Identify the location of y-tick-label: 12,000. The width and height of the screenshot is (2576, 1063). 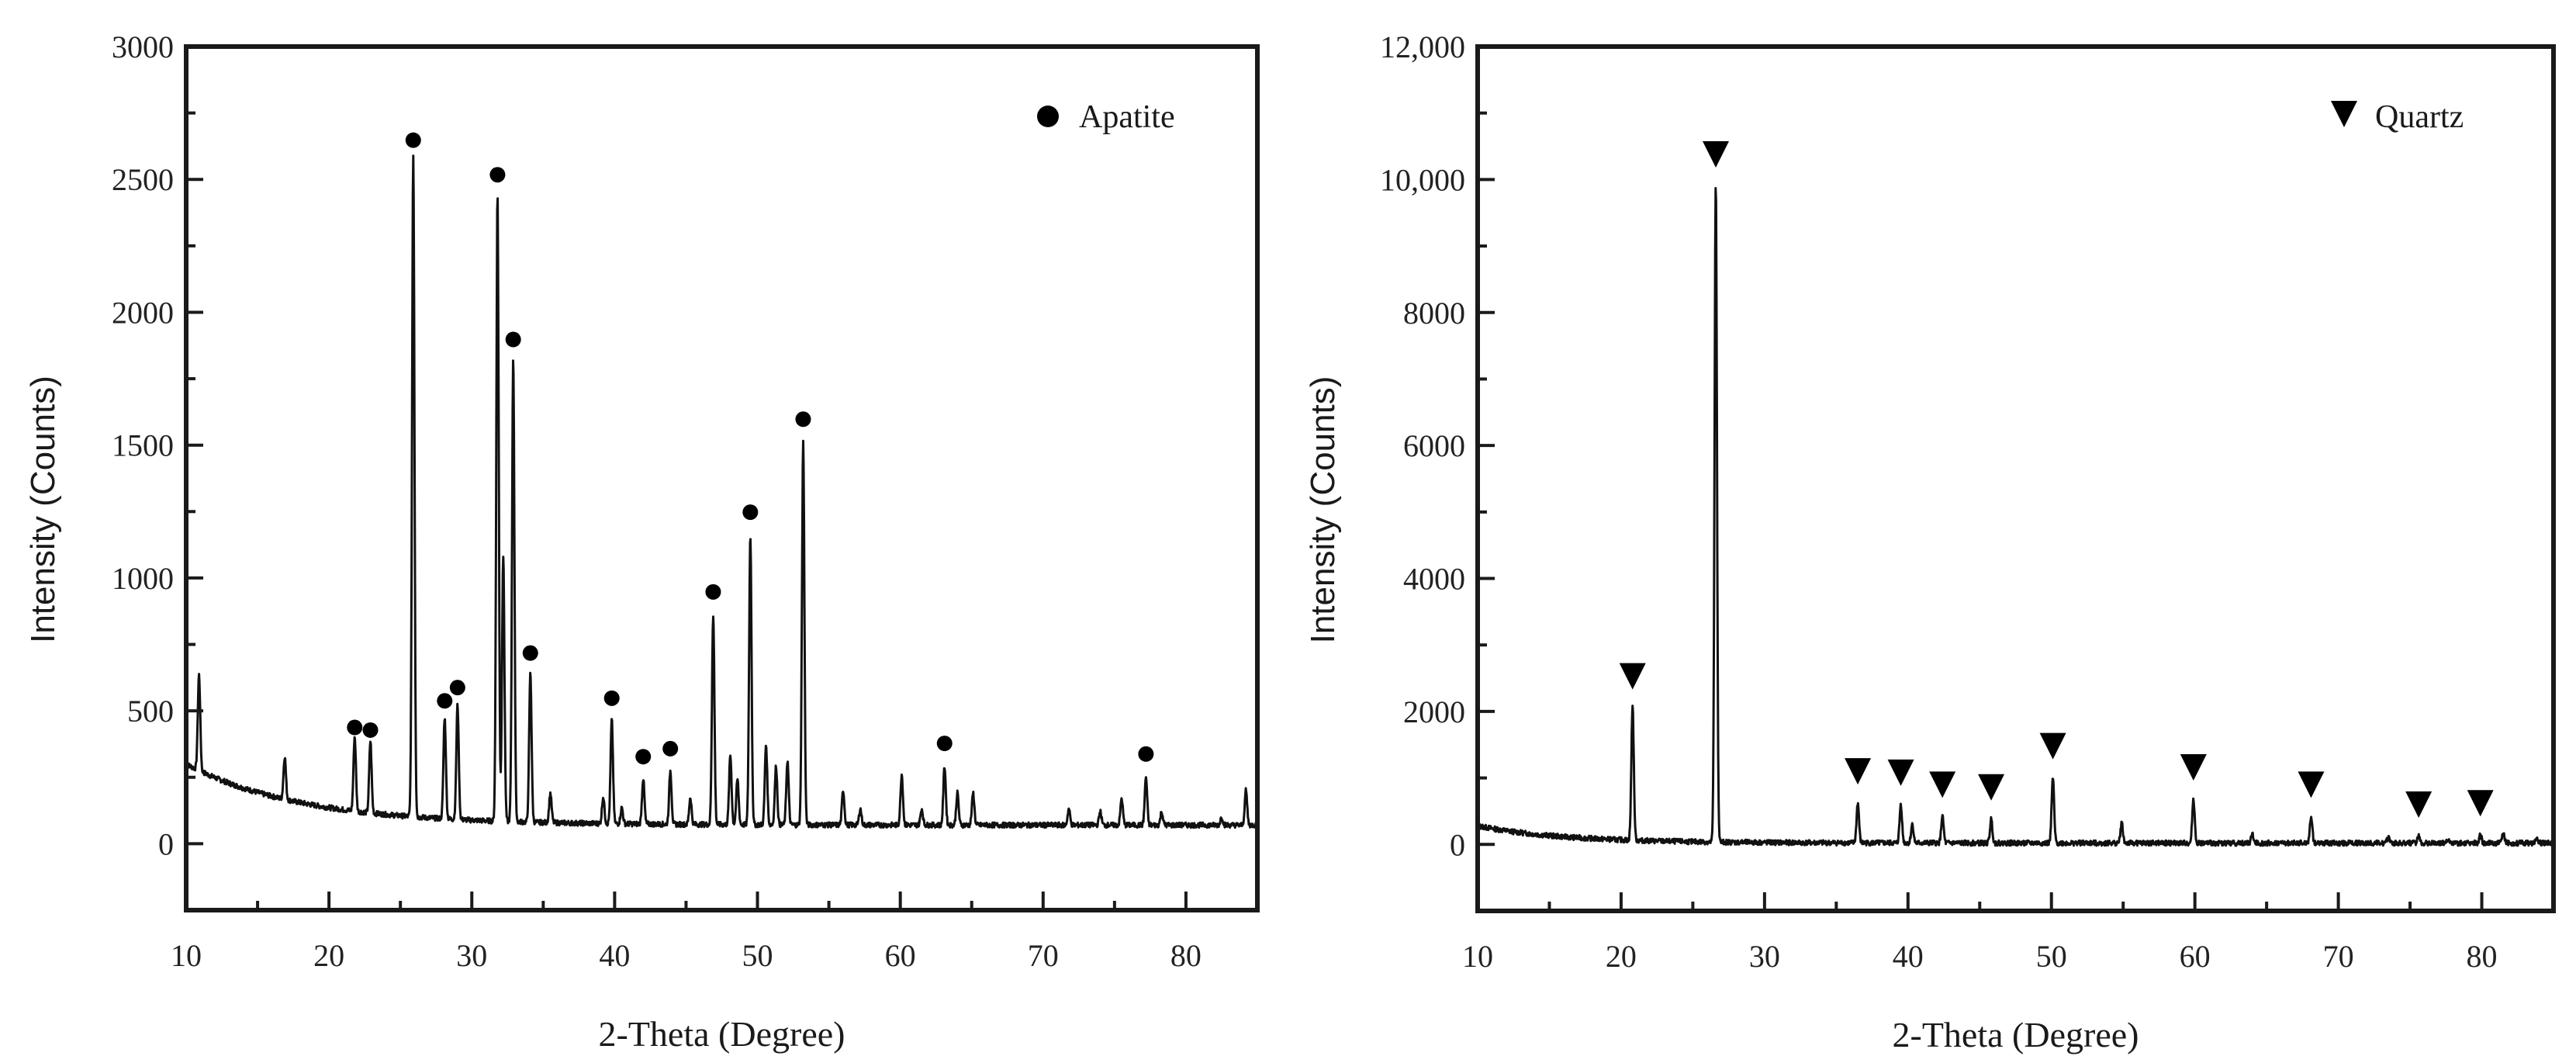
(1422, 46).